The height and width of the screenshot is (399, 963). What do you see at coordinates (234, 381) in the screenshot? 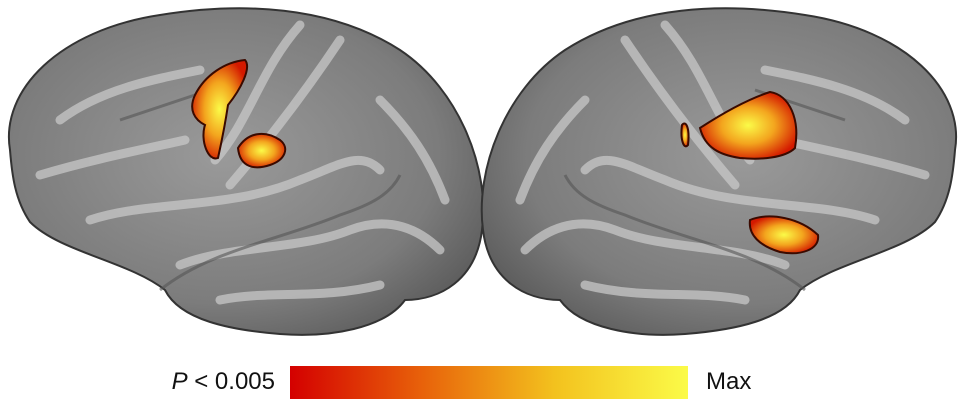
I see `min-label-threshold: < 0.005` at bounding box center [234, 381].